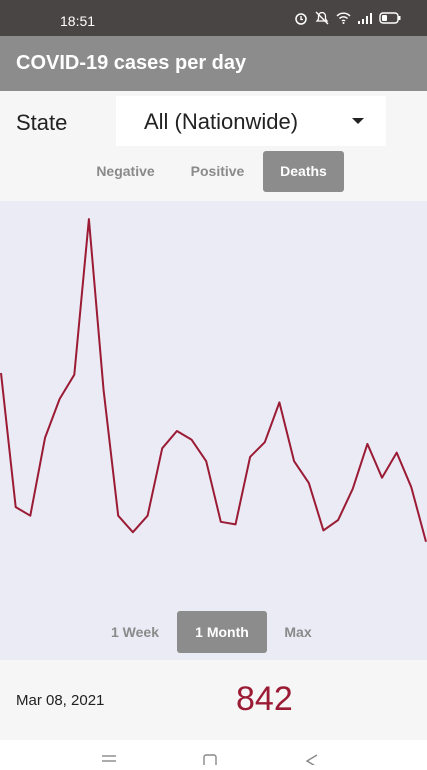 Image resolution: width=427 pixels, height=770 pixels. I want to click on status-bar: 18:51, so click(213, 18).